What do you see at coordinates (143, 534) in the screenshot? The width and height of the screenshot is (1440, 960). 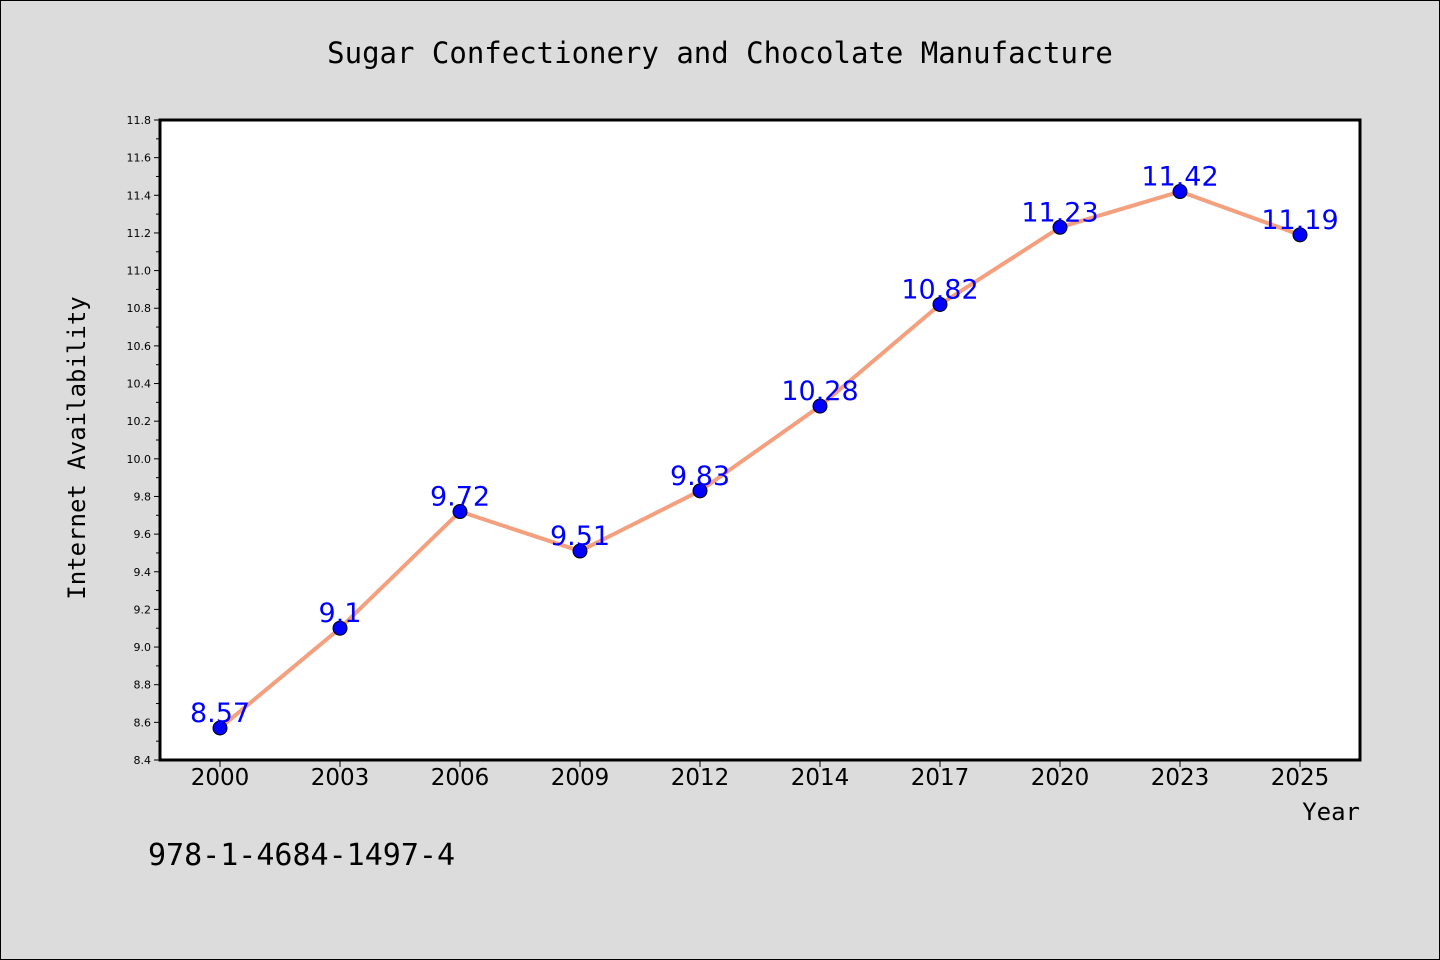 I see `y-tick-label: 9.6` at bounding box center [143, 534].